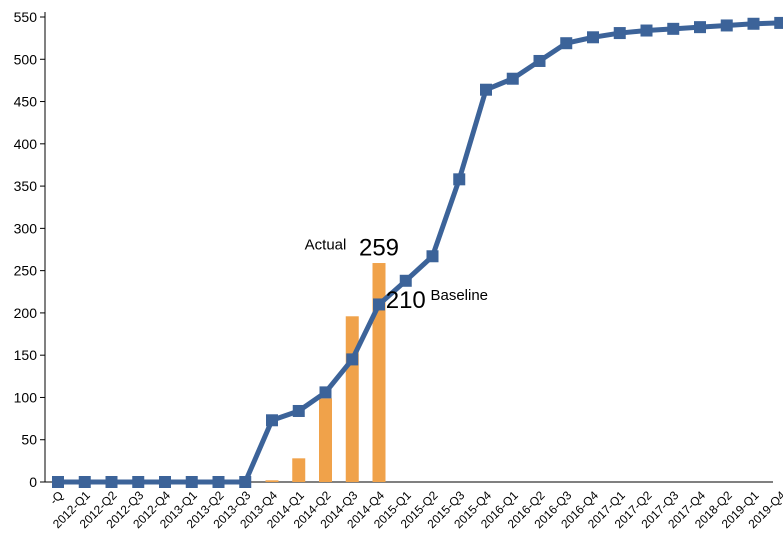 Image resolution: width=783 pixels, height=550 pixels. I want to click on y-tick-label: 550, so click(26, 17).